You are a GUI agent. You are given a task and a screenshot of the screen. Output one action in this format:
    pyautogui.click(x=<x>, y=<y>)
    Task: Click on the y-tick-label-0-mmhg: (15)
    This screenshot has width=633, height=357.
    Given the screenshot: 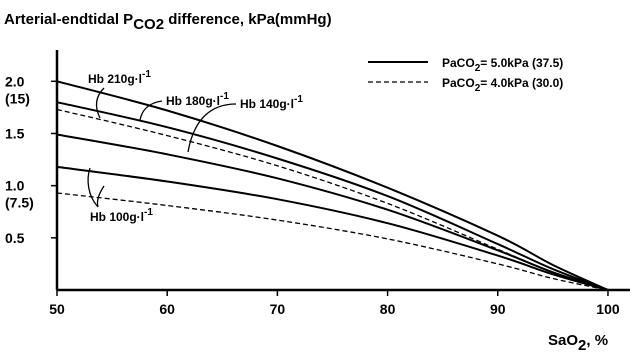 What is the action you would take?
    pyautogui.click(x=17, y=98)
    